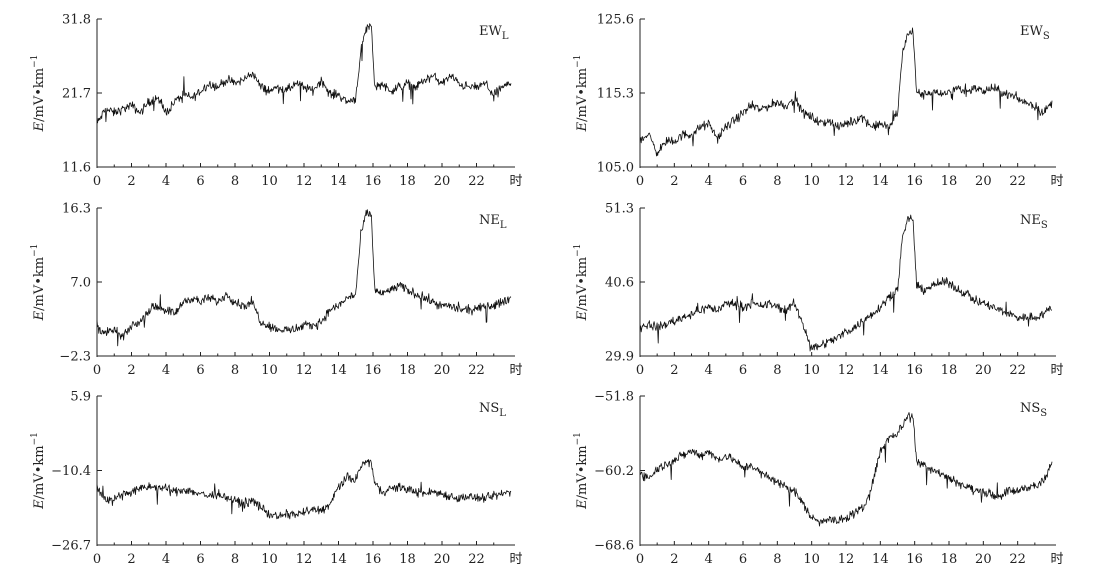  What do you see at coordinates (614, 471) in the screenshot?
I see `y-tick-label: −60.2` at bounding box center [614, 471].